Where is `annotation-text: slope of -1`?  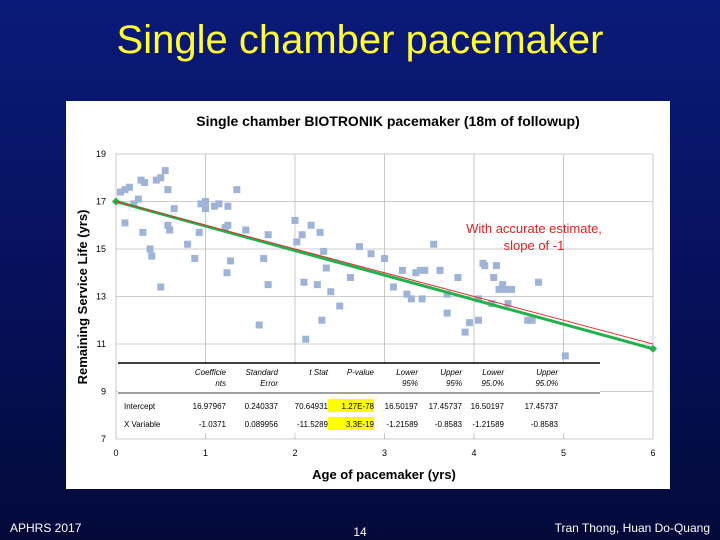 annotation-text: slope of -1 is located at coordinates (534, 245).